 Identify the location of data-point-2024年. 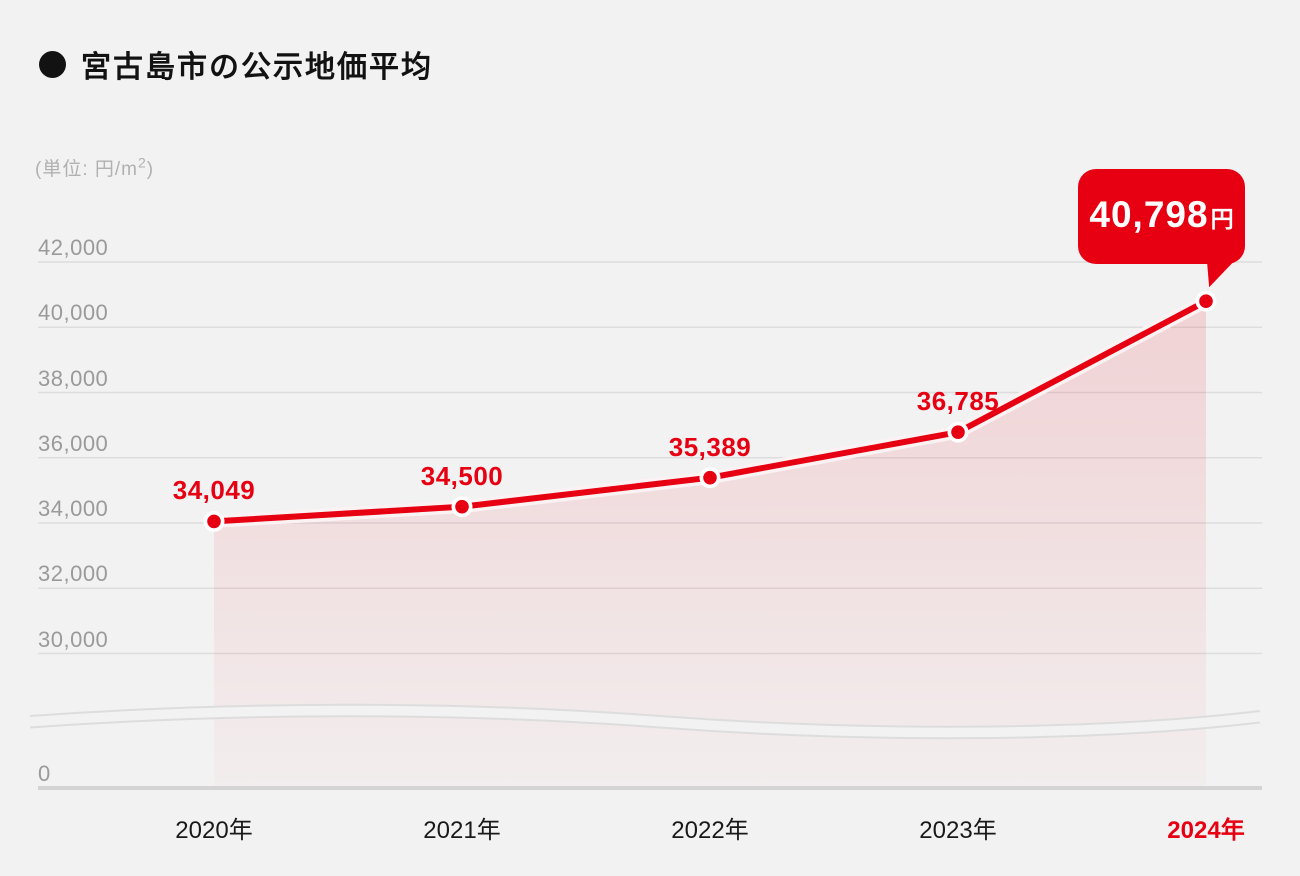
(1206, 301).